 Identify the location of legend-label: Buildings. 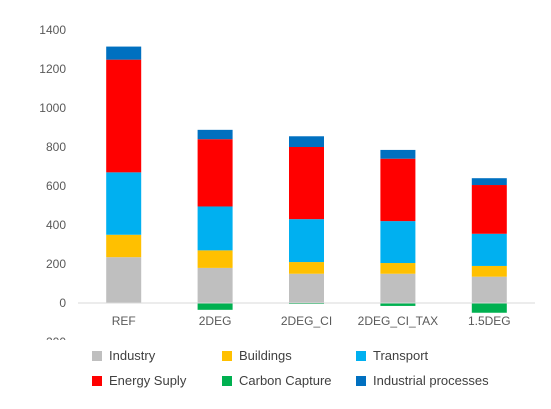
(265, 355).